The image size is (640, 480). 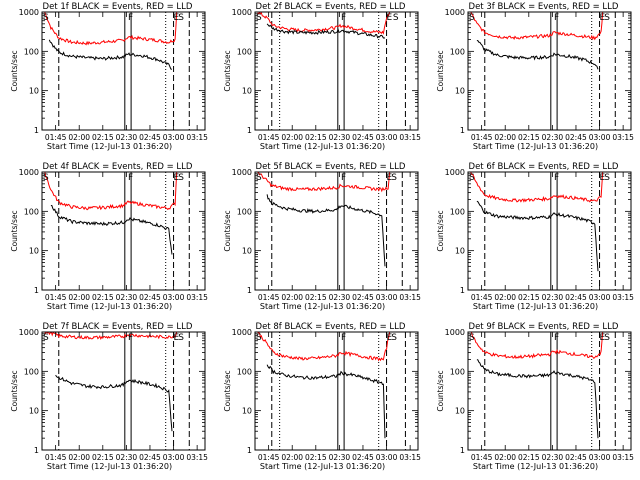 I want to click on panel-title: Det 4f BLACK = Events, RED = LLD, so click(x=118, y=167).